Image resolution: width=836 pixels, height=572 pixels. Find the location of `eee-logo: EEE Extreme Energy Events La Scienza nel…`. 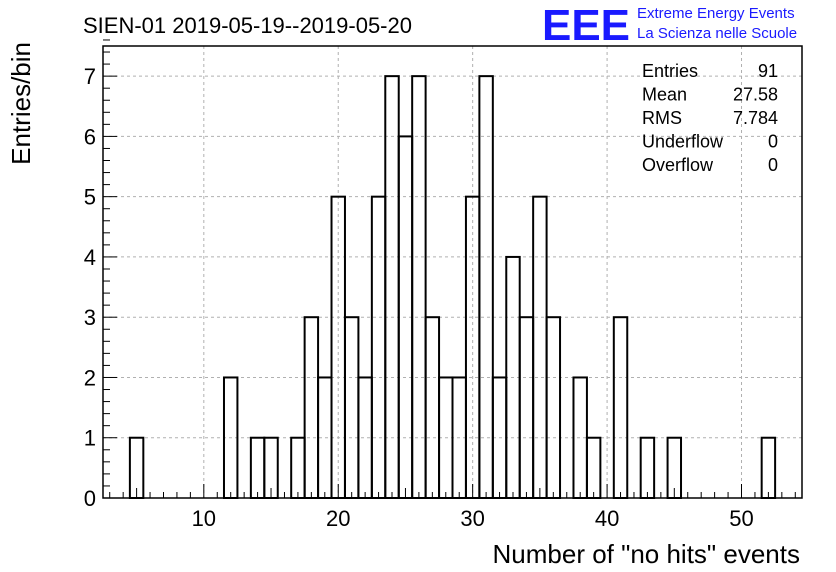

eee-logo: EEE Extreme Energy Events La Scienza nel… is located at coordinates (669, 25).